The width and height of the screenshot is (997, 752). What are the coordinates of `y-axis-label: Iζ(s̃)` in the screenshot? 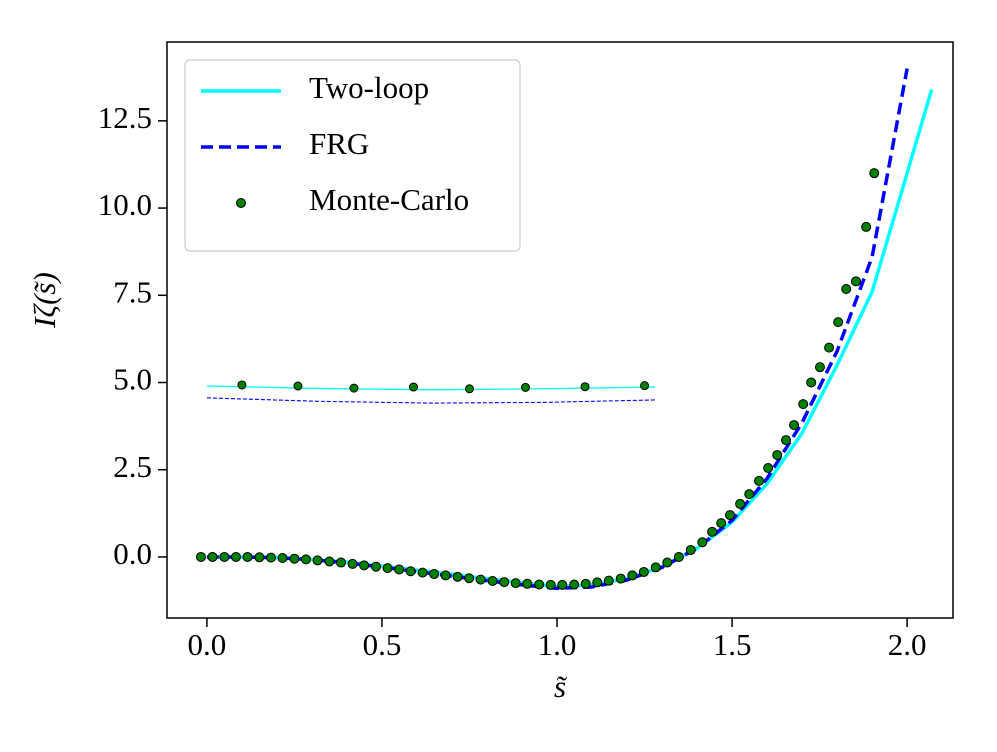 It's located at (44, 300).